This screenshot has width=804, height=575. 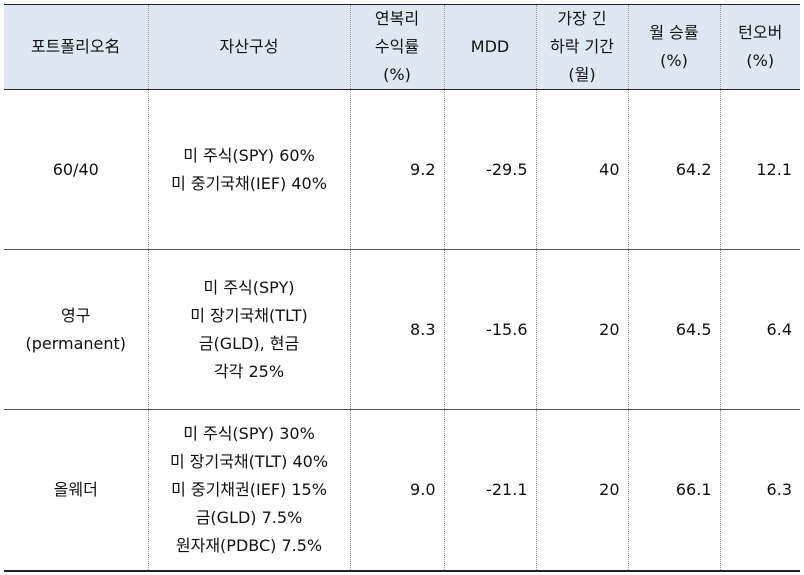 What do you see at coordinates (76, 169) in the screenshot?
I see `portfolio-name-cell: 60/40` at bounding box center [76, 169].